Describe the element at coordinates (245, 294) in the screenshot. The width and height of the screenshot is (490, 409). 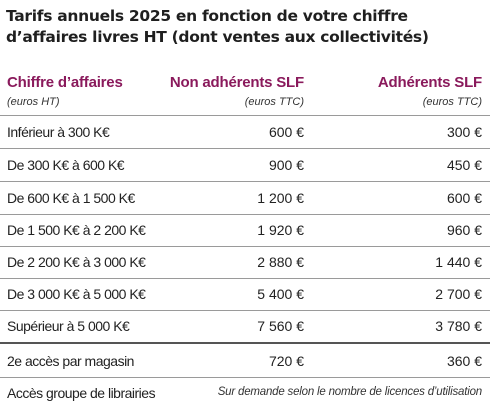
I see `table-row: De 3 000 K€ à 5 000 K€ 5 400 € 2 700 €` at that location.